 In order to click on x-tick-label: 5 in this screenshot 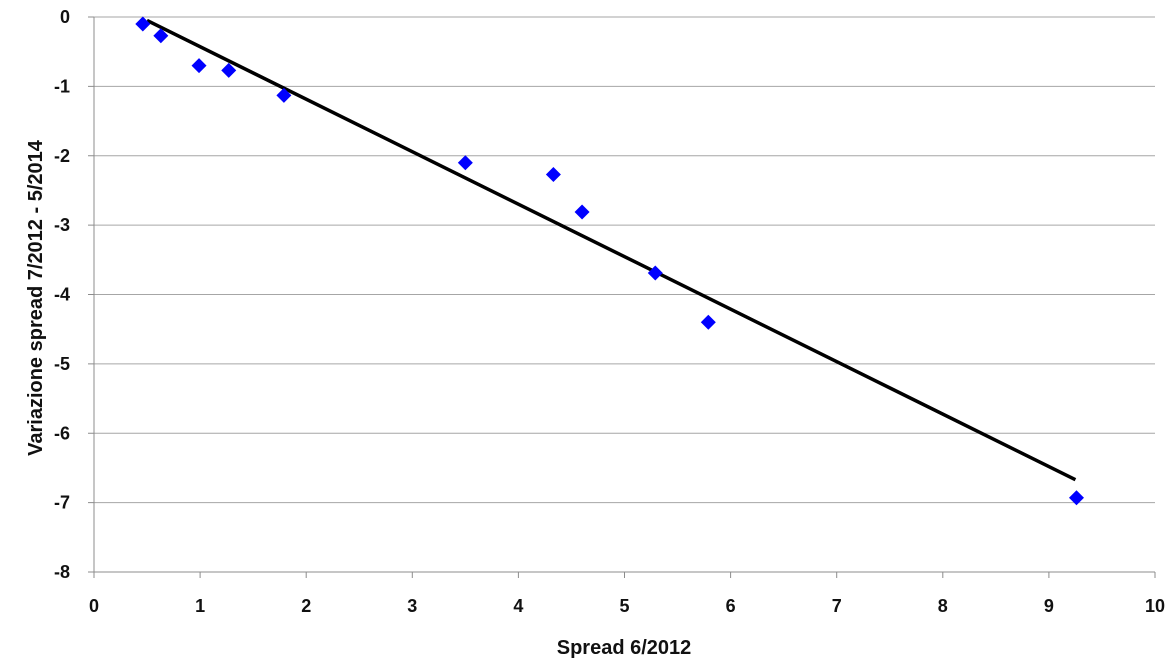, I will do `click(624, 606)`.